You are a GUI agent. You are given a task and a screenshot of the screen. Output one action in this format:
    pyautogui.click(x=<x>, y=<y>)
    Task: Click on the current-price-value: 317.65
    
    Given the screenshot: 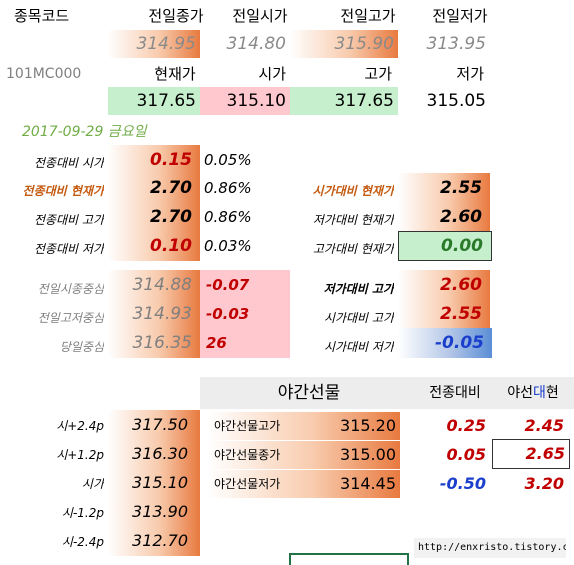 What is the action you would take?
    pyautogui.click(x=154, y=101)
    